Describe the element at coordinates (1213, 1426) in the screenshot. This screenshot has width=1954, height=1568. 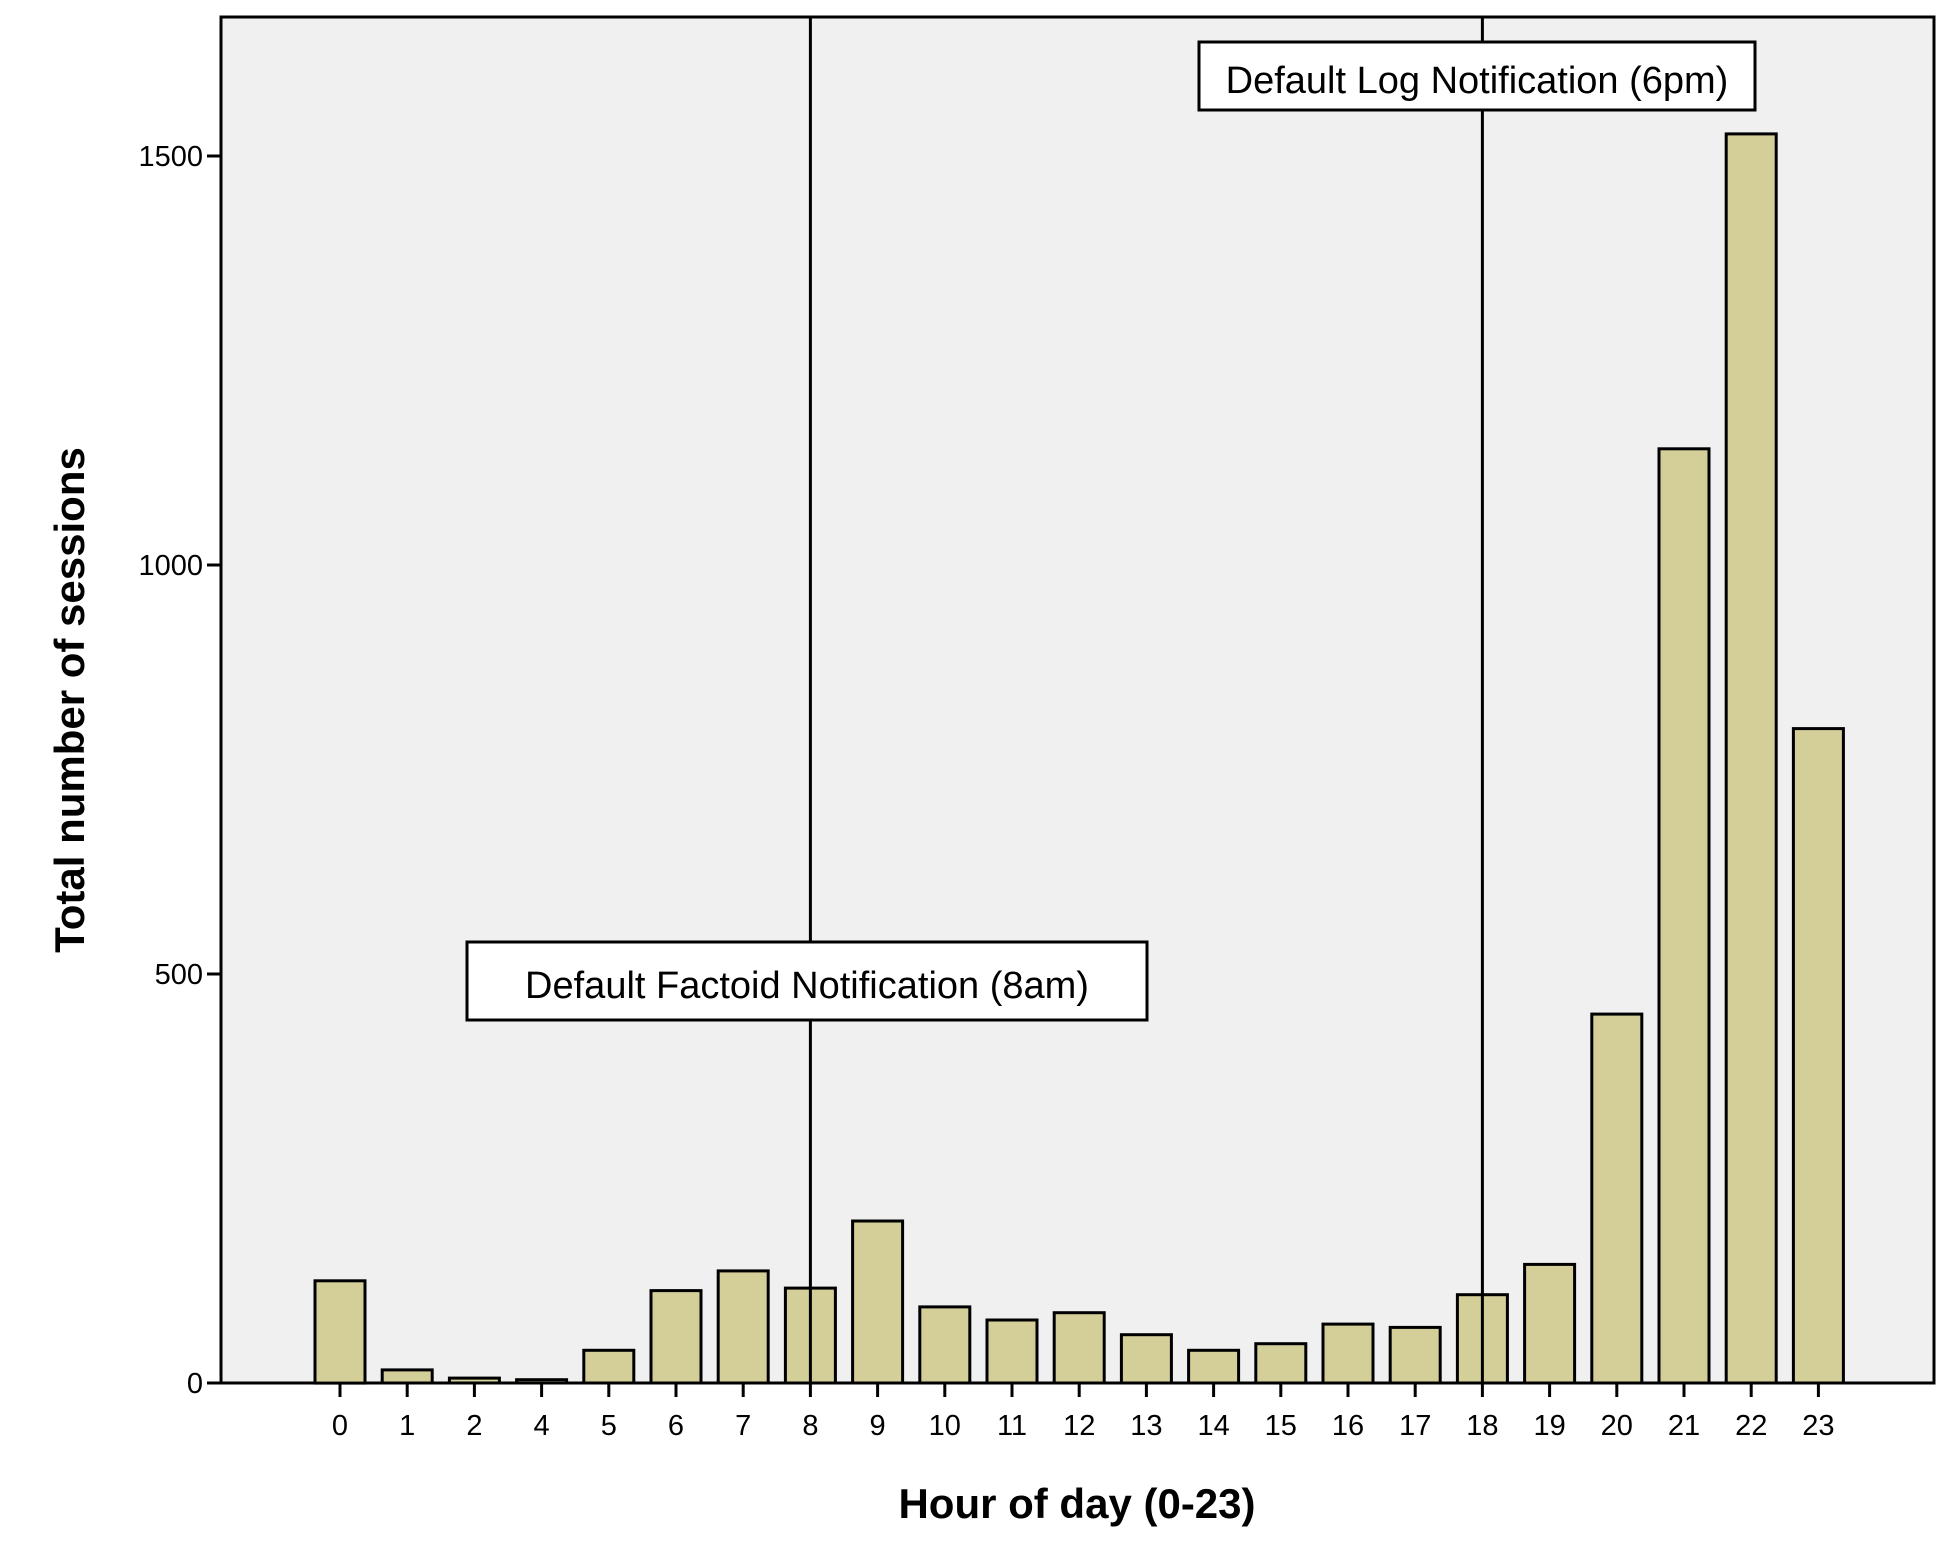
I see `x-tick-label-14: 14` at that location.